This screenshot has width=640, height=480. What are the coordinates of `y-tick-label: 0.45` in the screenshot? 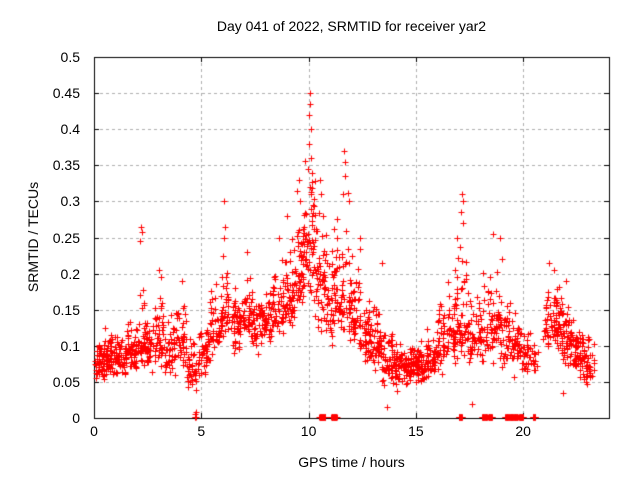 It's located at (66, 93).